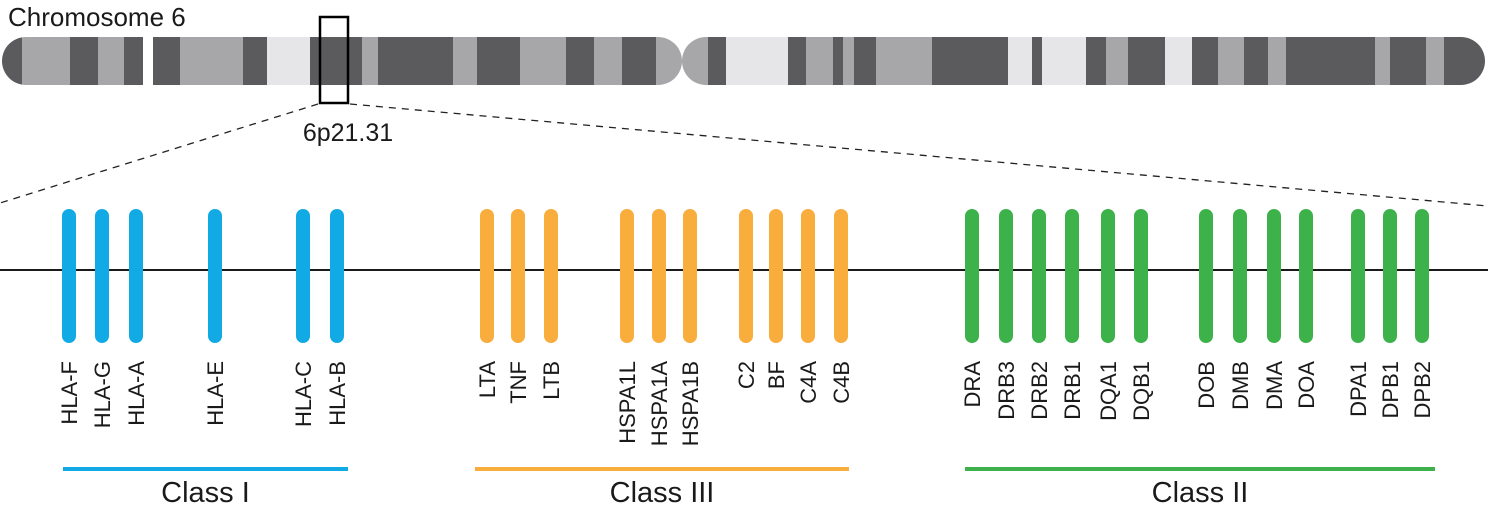 Image resolution: width=1488 pixels, height=512 pixels. I want to click on chromosome-long-arm, so click(1083, 61).